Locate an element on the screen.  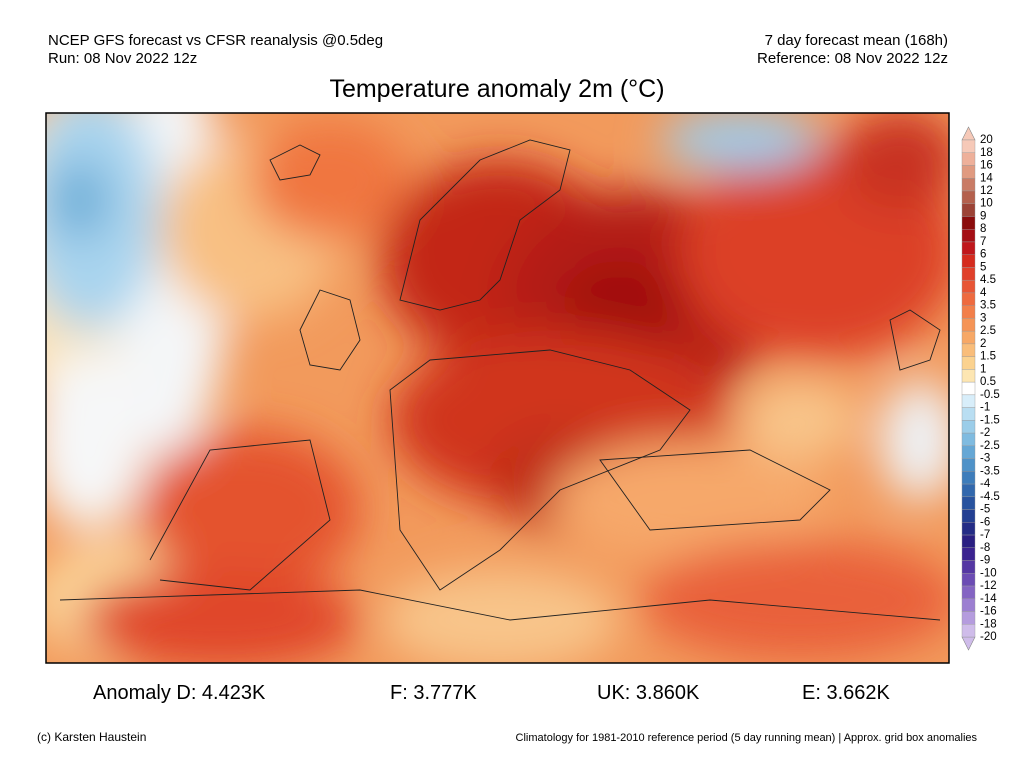
colorbar-arrow-bottom is located at coordinates (968, 643).